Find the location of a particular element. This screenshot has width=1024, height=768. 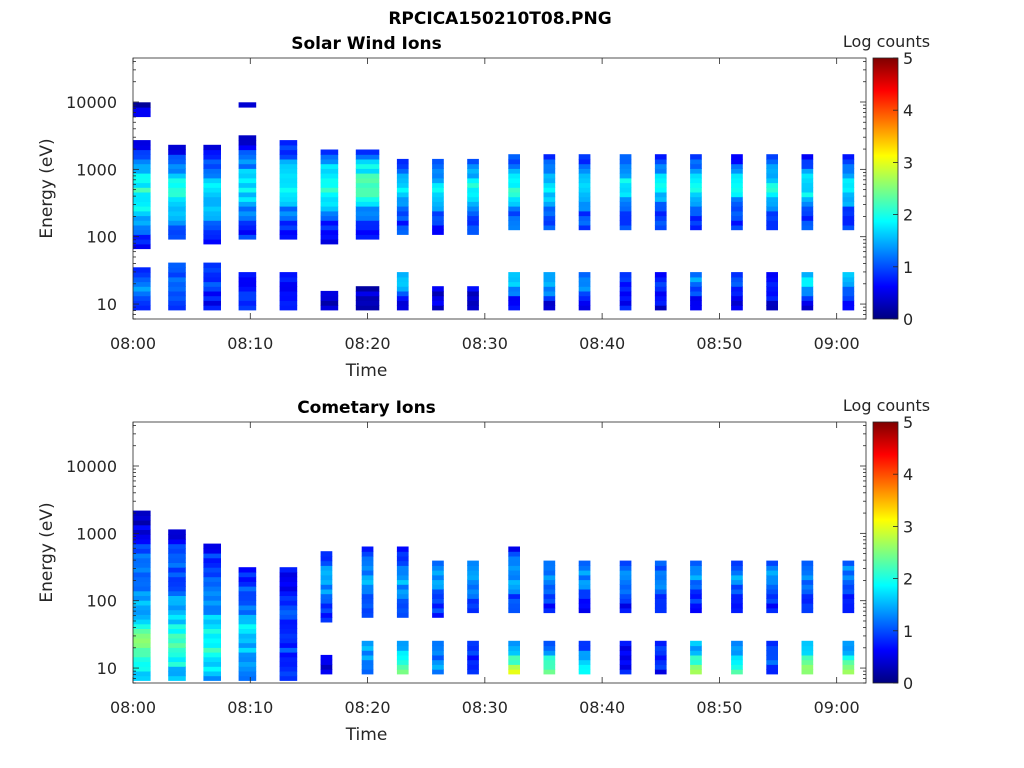

colorbar-label: Log counts is located at coordinates (886, 405).